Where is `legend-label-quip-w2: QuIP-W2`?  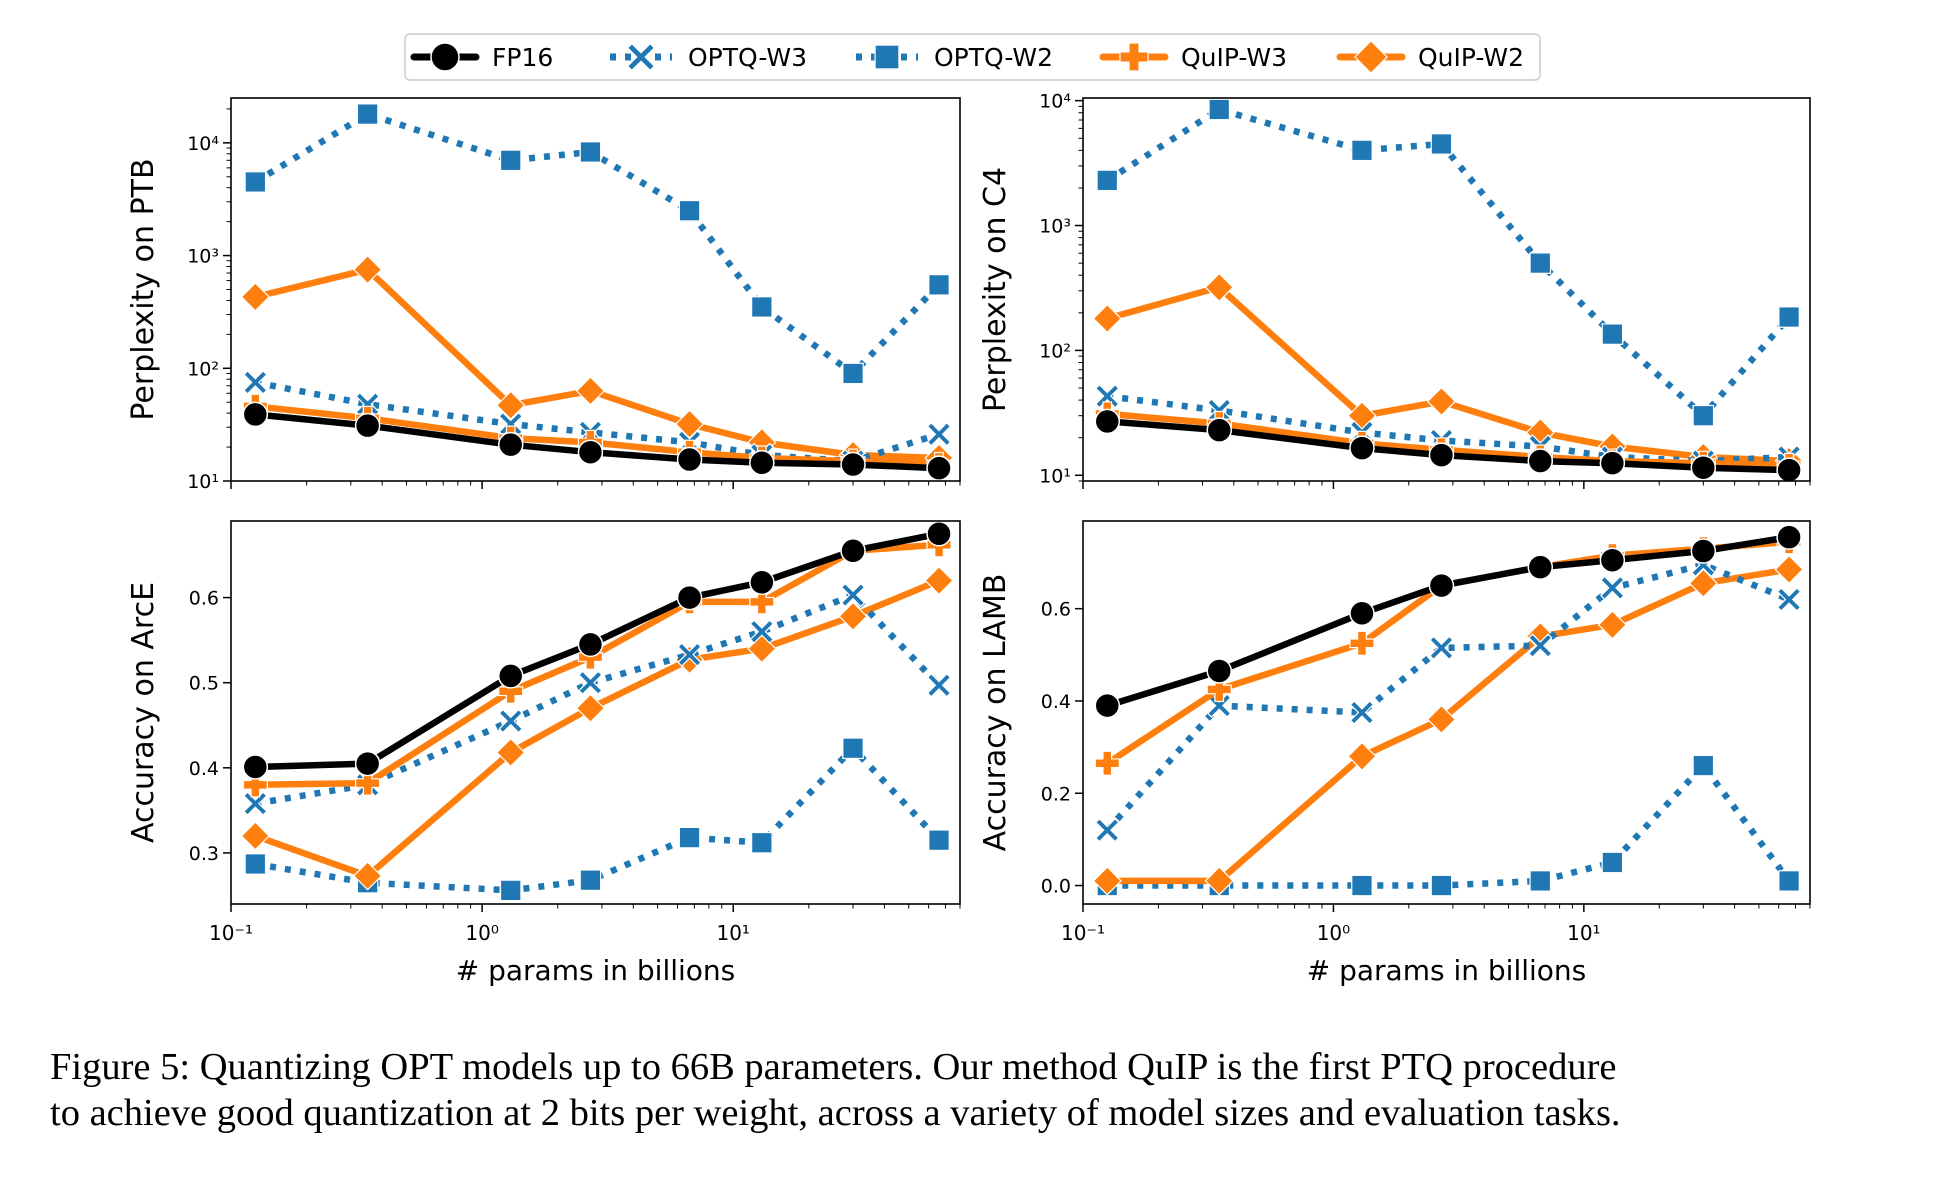 legend-label-quip-w2: QuIP-W2 is located at coordinates (1471, 57).